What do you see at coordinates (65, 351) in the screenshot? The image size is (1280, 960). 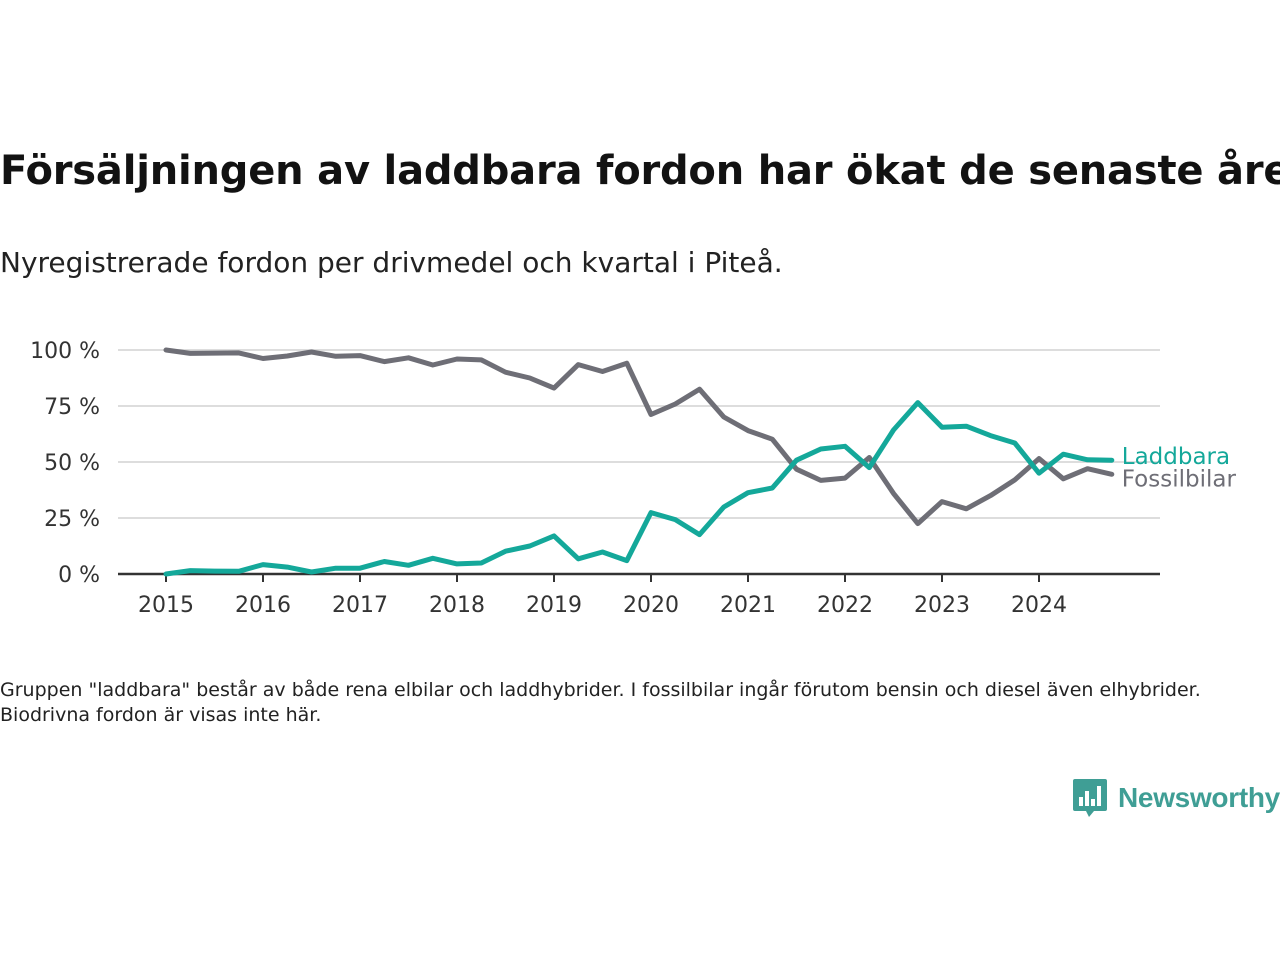 I see `y-tick-label: 100 %` at bounding box center [65, 351].